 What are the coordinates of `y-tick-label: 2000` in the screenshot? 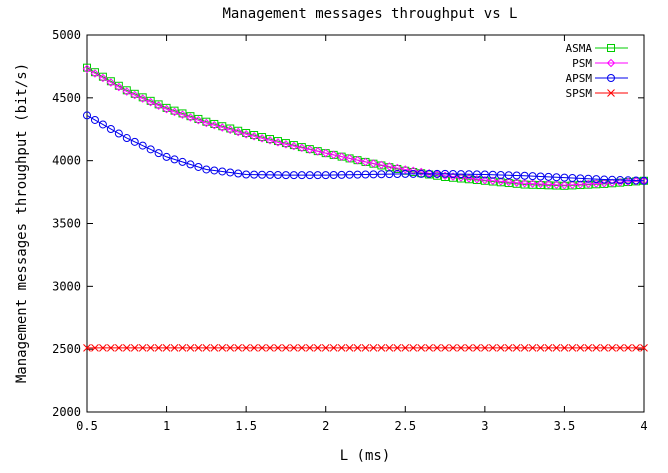 It's located at (66, 412).